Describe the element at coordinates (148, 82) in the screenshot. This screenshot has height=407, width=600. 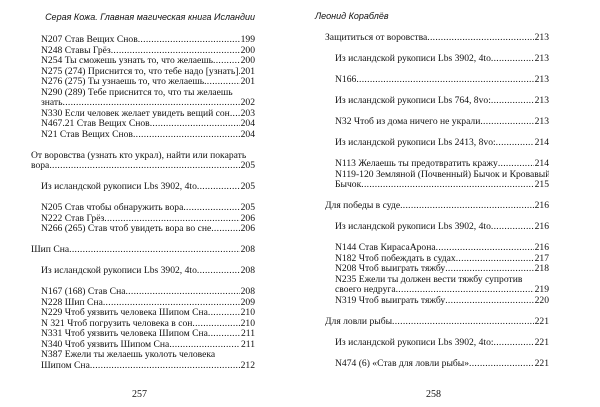
I see `toc-entry-line: N276 (275) Ты узнаешь то, что желаешь 201` at that location.